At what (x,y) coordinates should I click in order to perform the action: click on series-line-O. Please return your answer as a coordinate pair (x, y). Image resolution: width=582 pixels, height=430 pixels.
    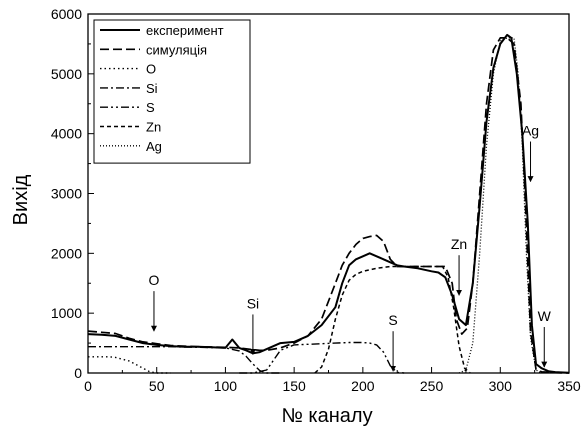
    Looking at the image, I should click on (129, 365).